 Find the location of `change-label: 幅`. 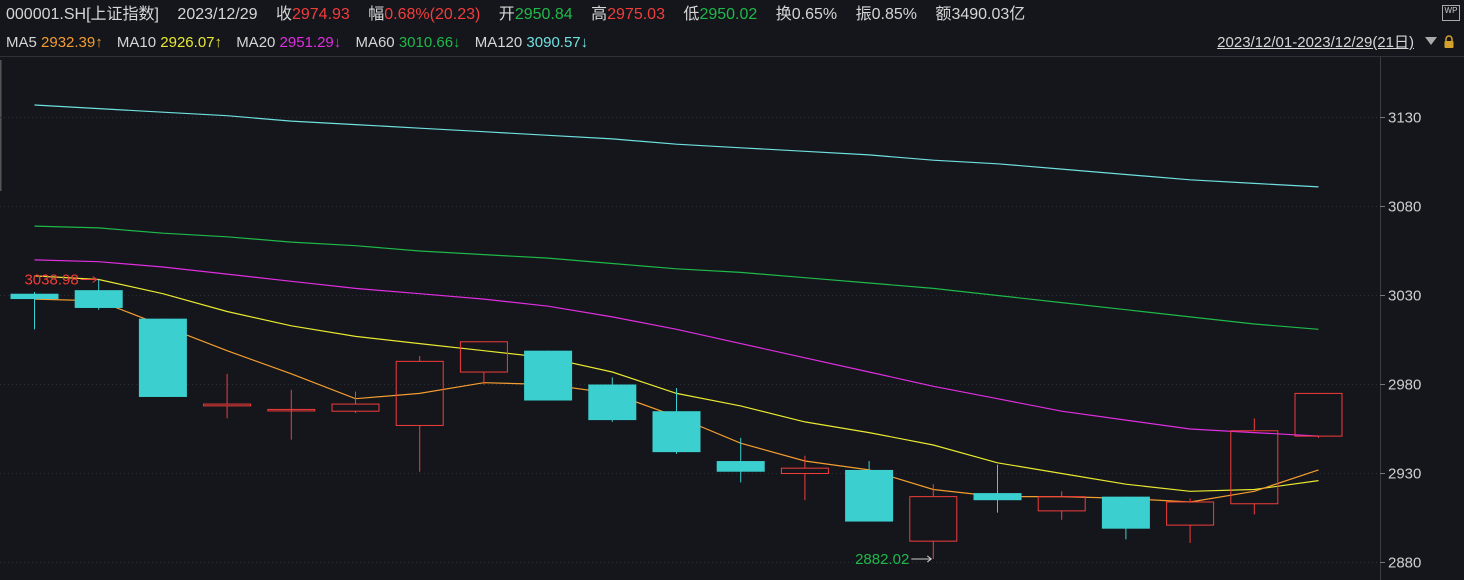

change-label: 幅 is located at coordinates (376, 14).